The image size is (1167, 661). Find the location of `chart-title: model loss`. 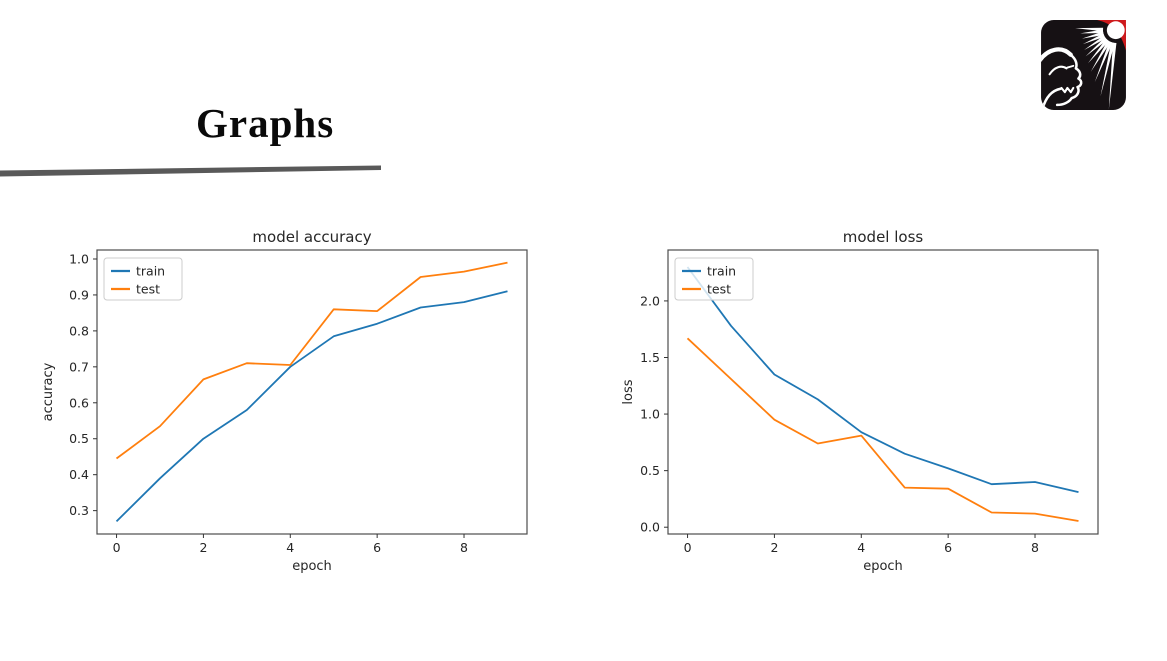

chart-title: model loss is located at coordinates (883, 237).